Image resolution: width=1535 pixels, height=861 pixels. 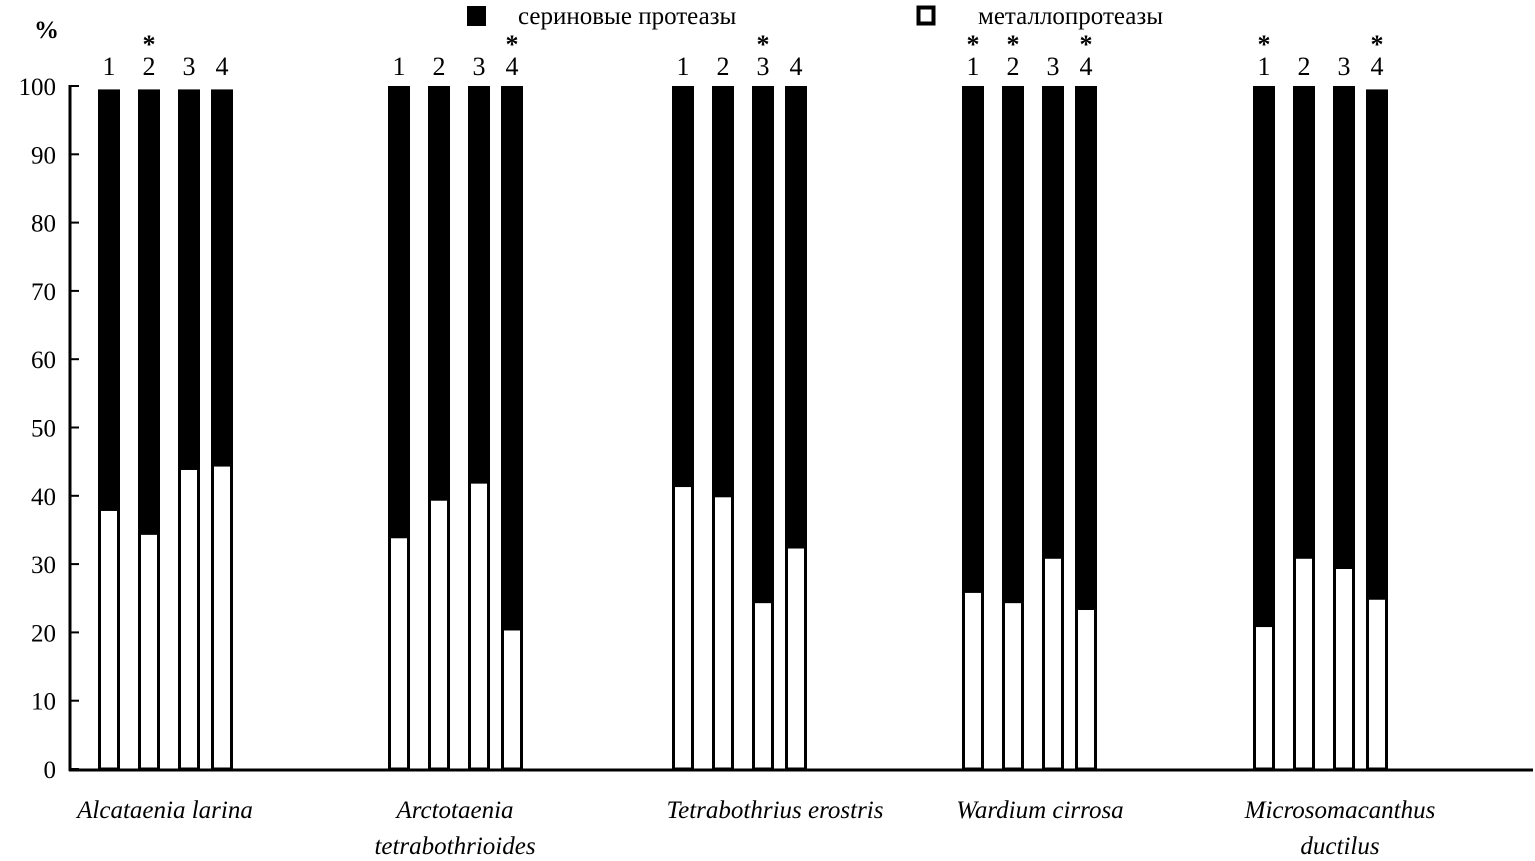 What do you see at coordinates (743, 55) in the screenshot?
I see `bar-labels: 1 2*3 4 1 2 3 4*1 2 3*4 1*2*3 4*1*2 3 4*` at bounding box center [743, 55].